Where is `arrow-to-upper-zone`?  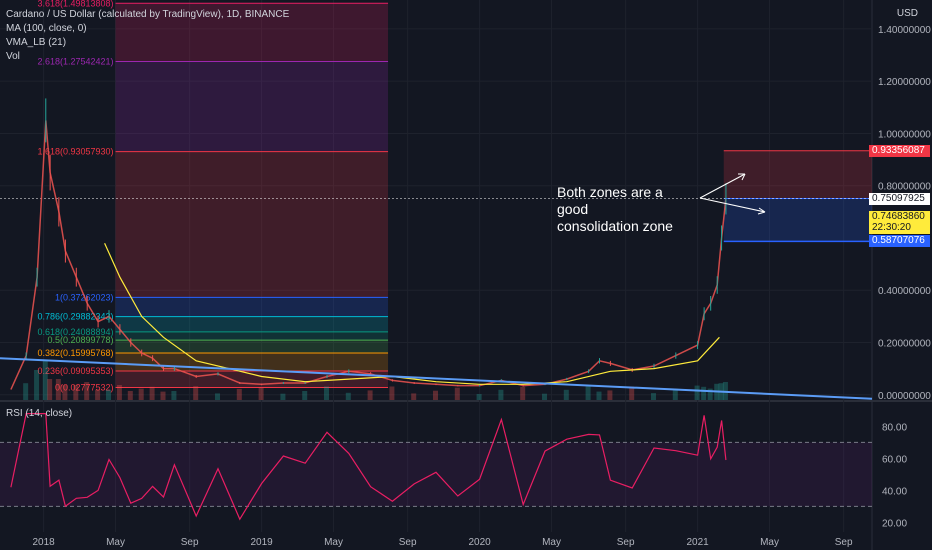 arrow-to-upper-zone is located at coordinates (722, 186).